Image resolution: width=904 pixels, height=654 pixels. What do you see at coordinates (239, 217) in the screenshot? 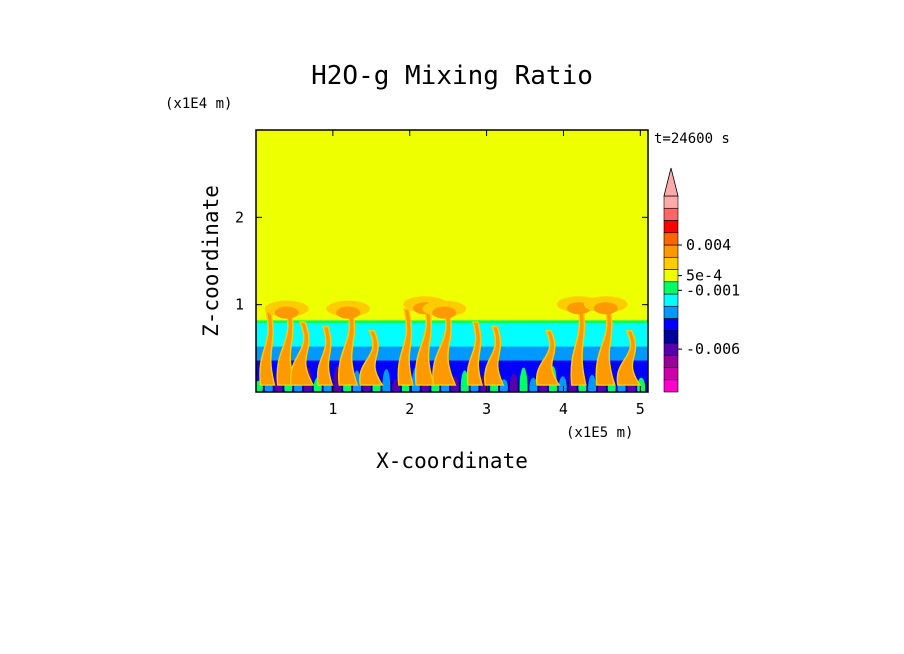
I see `y-tick-label: 2` at bounding box center [239, 217].